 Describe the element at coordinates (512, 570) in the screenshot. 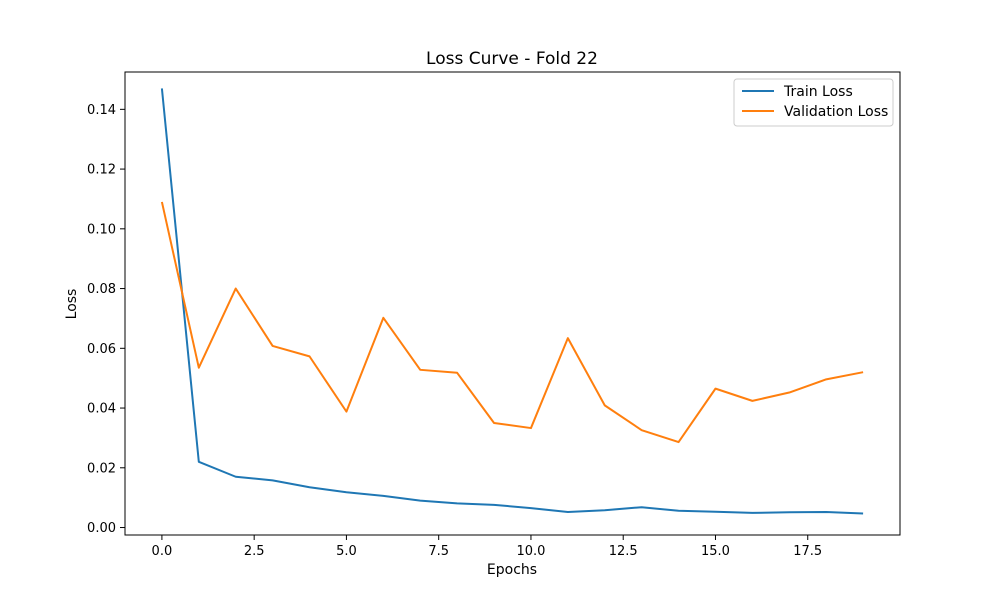

I see `x-axis-label: Epochs` at that location.